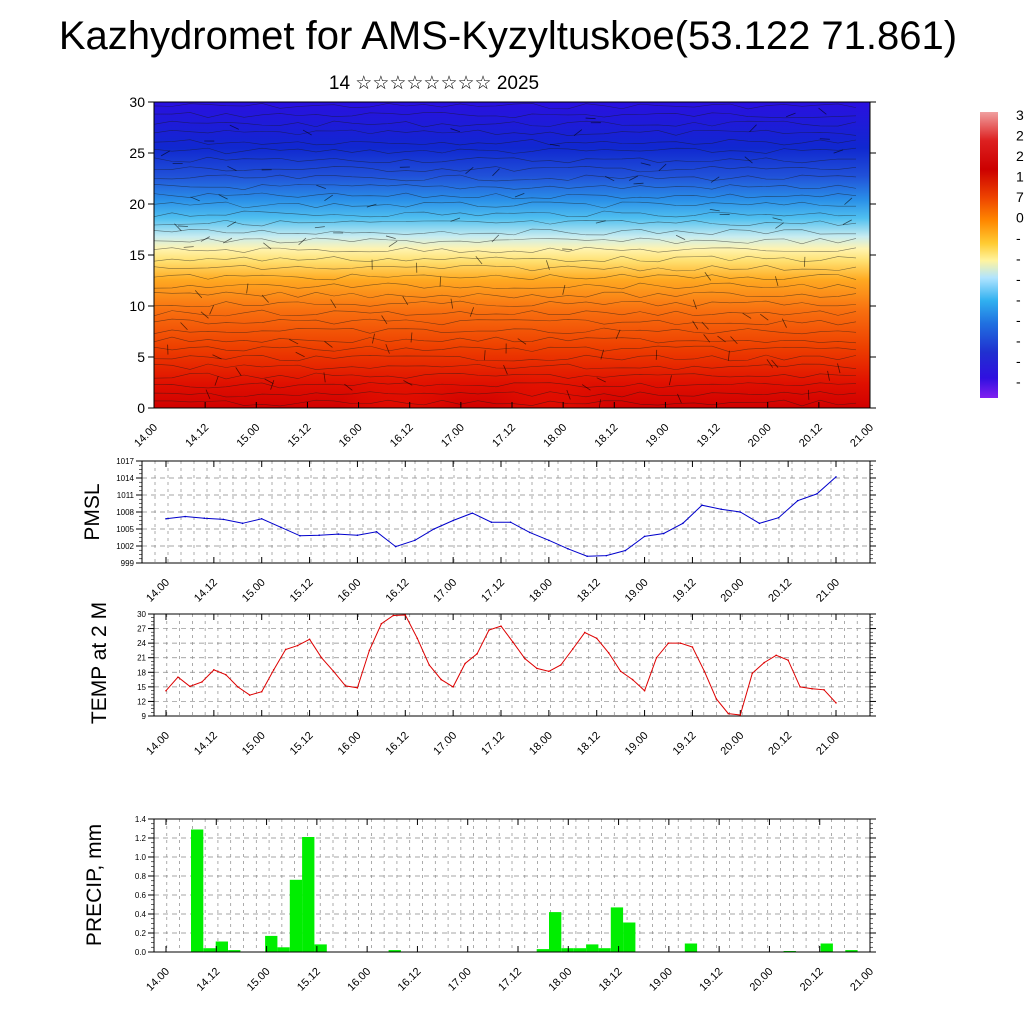 Image resolution: width=1024 pixels, height=1024 pixels. What do you see at coordinates (709, 436) in the screenshot?
I see `x-tick-label: 19.12` at bounding box center [709, 436].